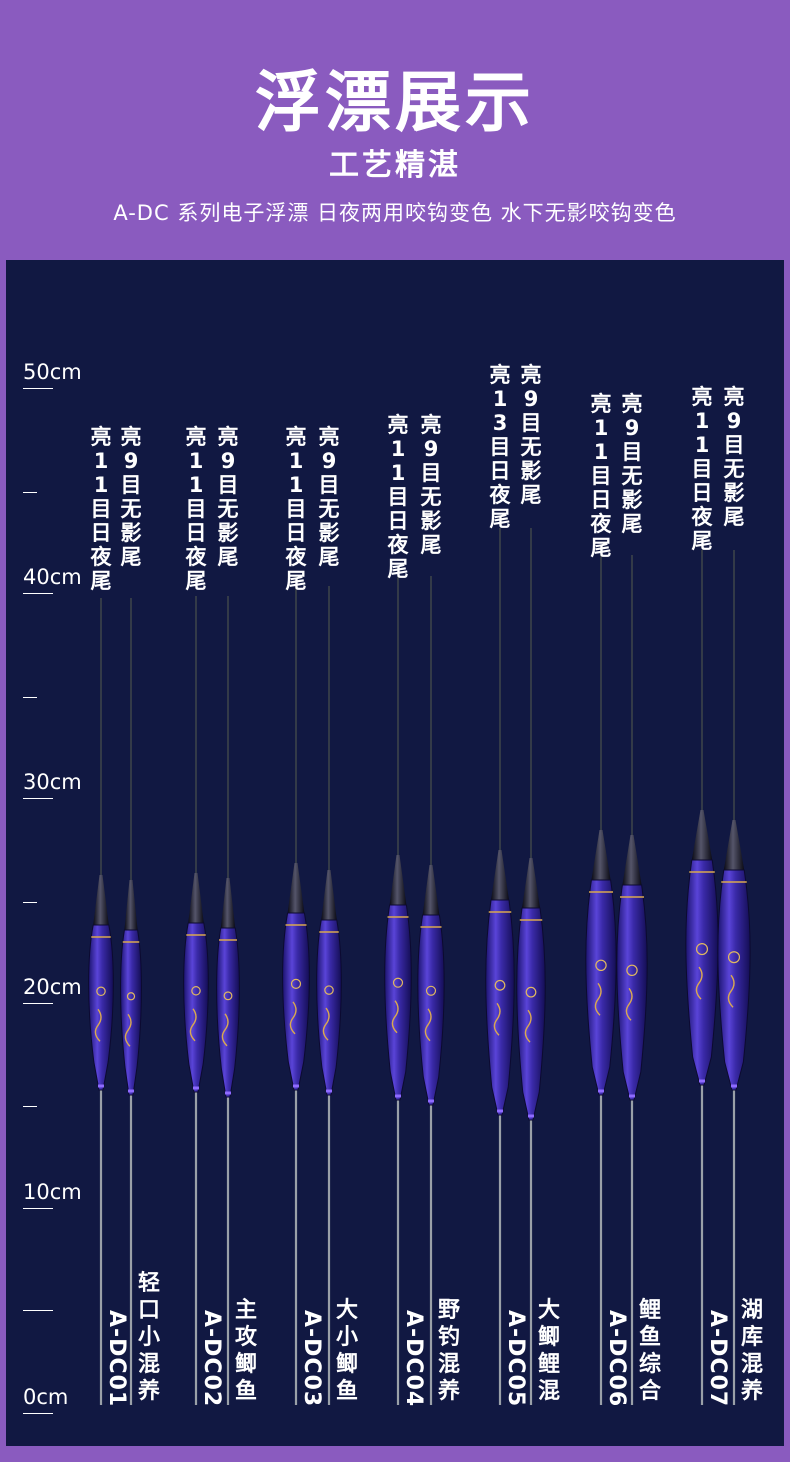 This screenshot has height=1462, width=790. What do you see at coordinates (448, 1351) in the screenshot?
I see `usage-label: 野钓混养` at bounding box center [448, 1351].